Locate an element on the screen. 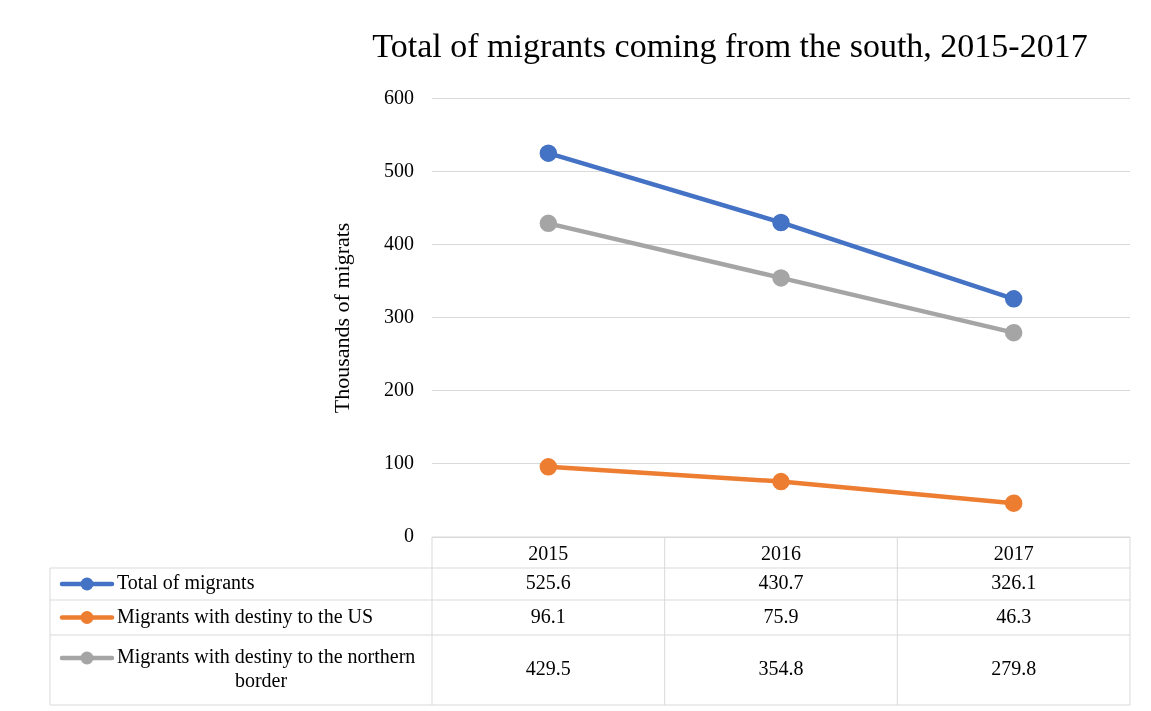  y-tick-label: 300 is located at coordinates (399, 316).